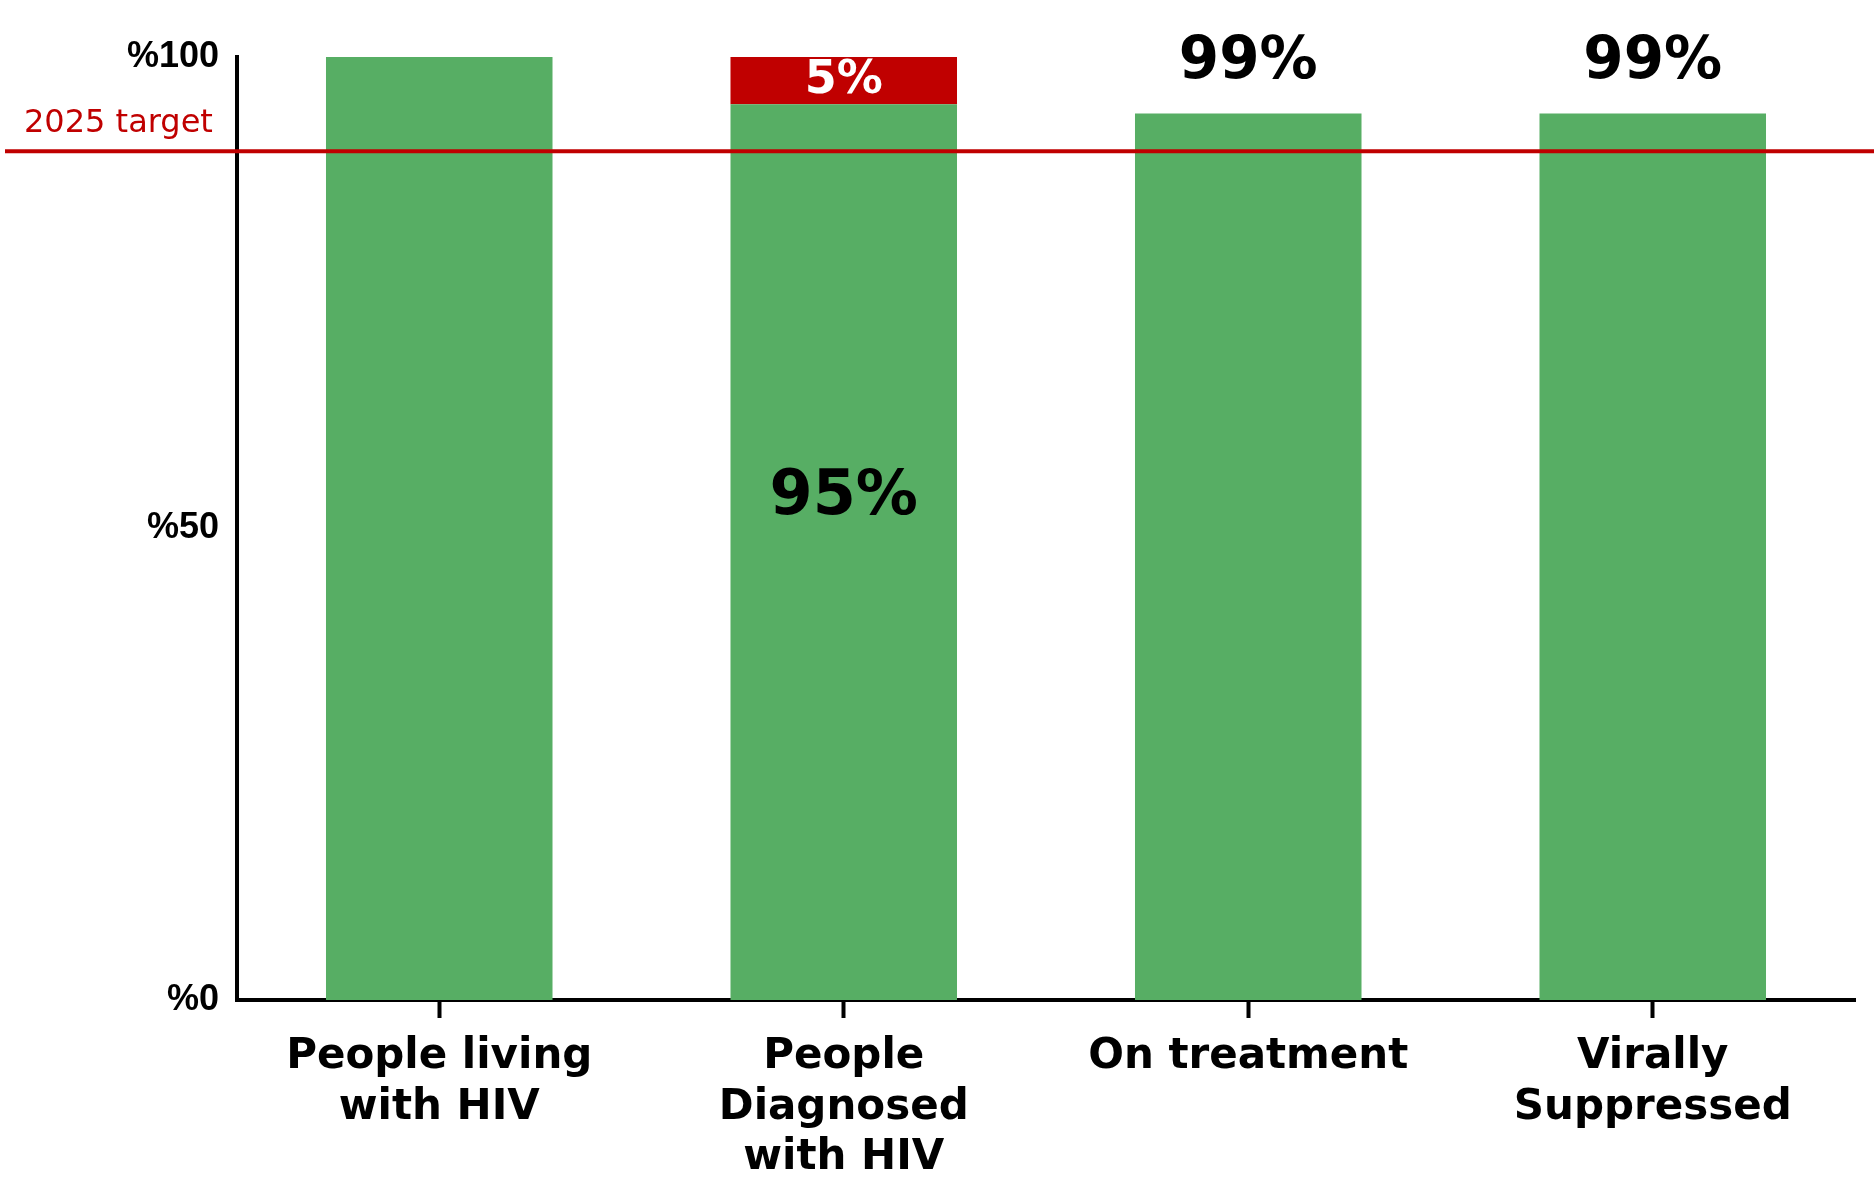 This screenshot has height=1192, width=1874. Describe the element at coordinates (172, 54) in the screenshot. I see `y-tick-label: %100` at that location.